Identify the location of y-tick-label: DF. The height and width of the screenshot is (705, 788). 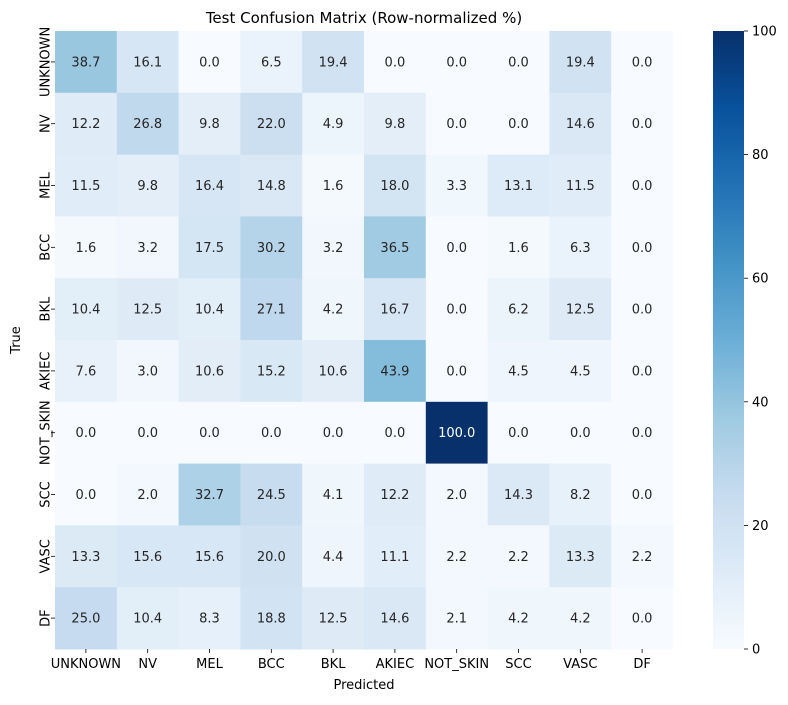
(46, 618).